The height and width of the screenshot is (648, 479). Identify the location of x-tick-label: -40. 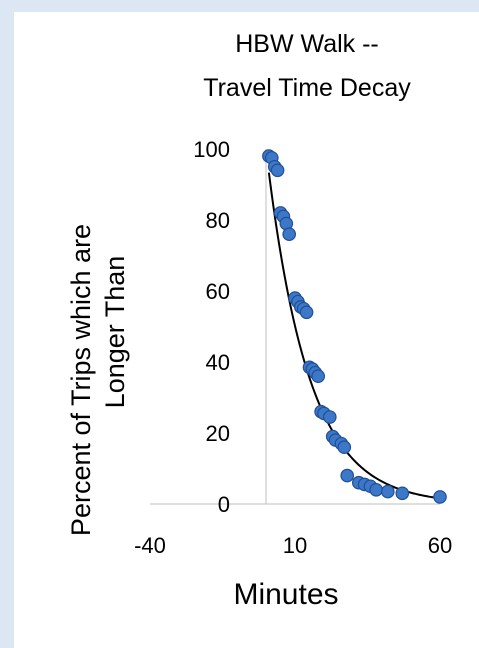
(150, 545).